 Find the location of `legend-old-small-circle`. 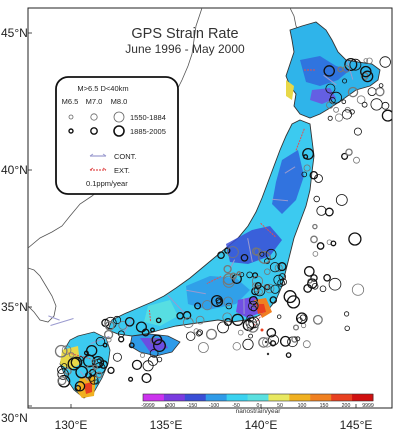

legend-old-small-circle is located at coordinates (71, 117).